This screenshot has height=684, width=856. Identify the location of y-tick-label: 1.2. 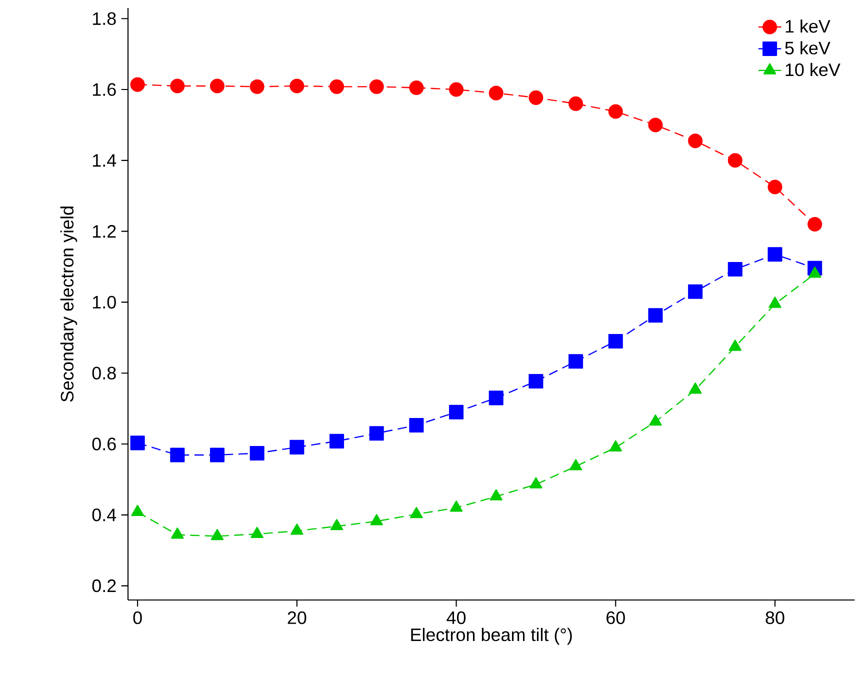
(104, 231).